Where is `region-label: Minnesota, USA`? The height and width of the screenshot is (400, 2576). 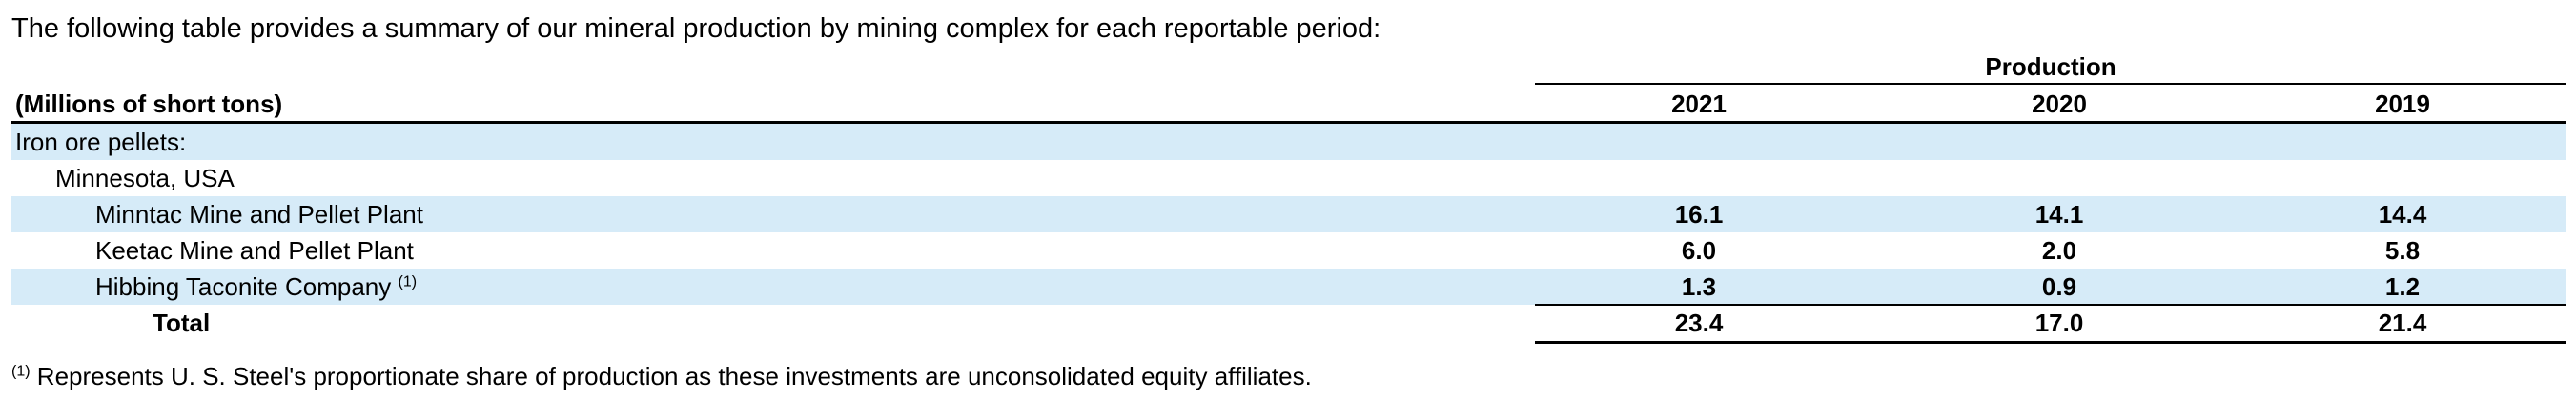 region-label: Minnesota, USA is located at coordinates (145, 178).